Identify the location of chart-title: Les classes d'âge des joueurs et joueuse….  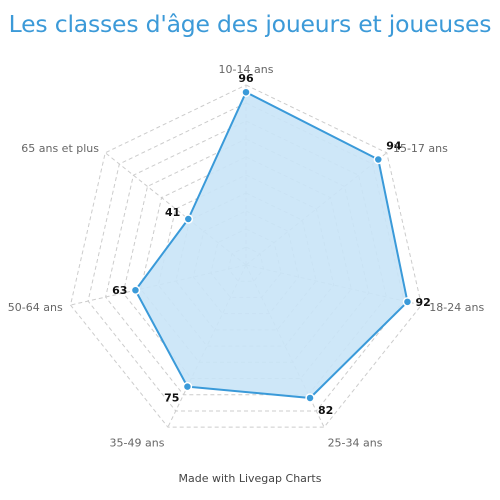
(250, 24).